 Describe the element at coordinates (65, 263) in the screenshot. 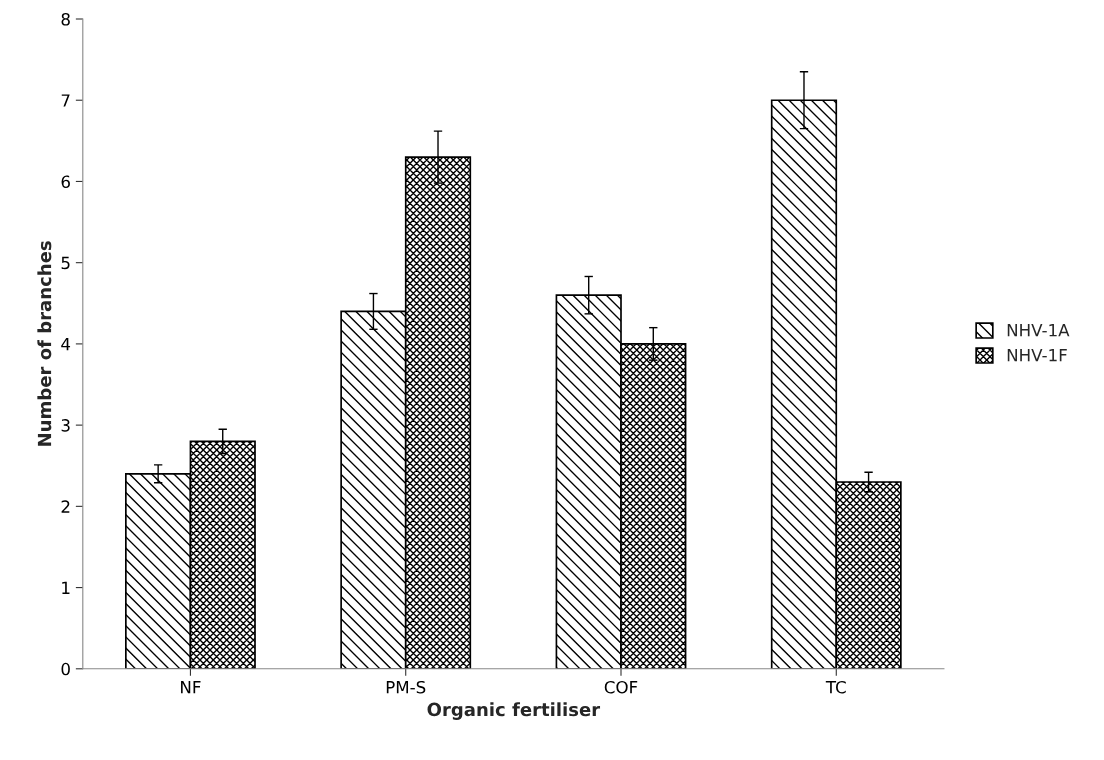

I see `y-tick-label: 5` at that location.